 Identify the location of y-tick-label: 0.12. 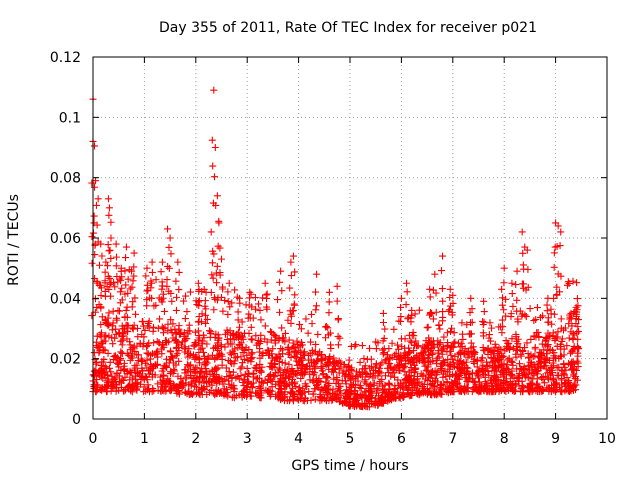
(65, 58).